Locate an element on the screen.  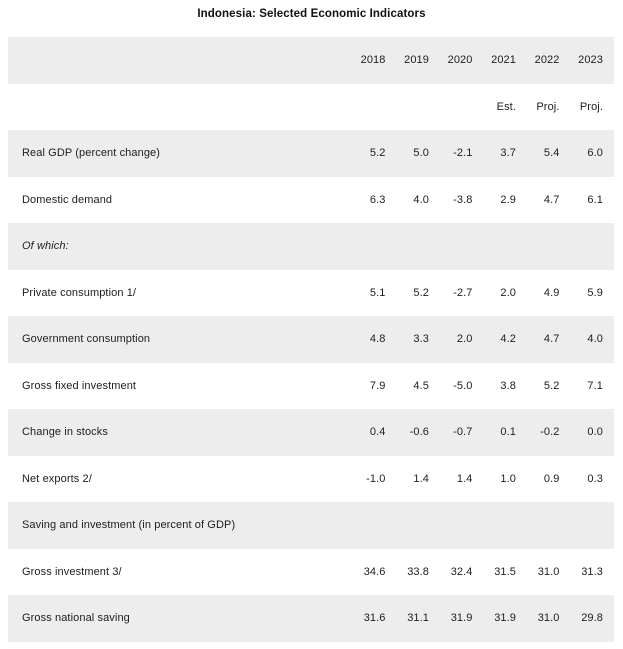
cell-value: 34.6 is located at coordinates (374, 571).